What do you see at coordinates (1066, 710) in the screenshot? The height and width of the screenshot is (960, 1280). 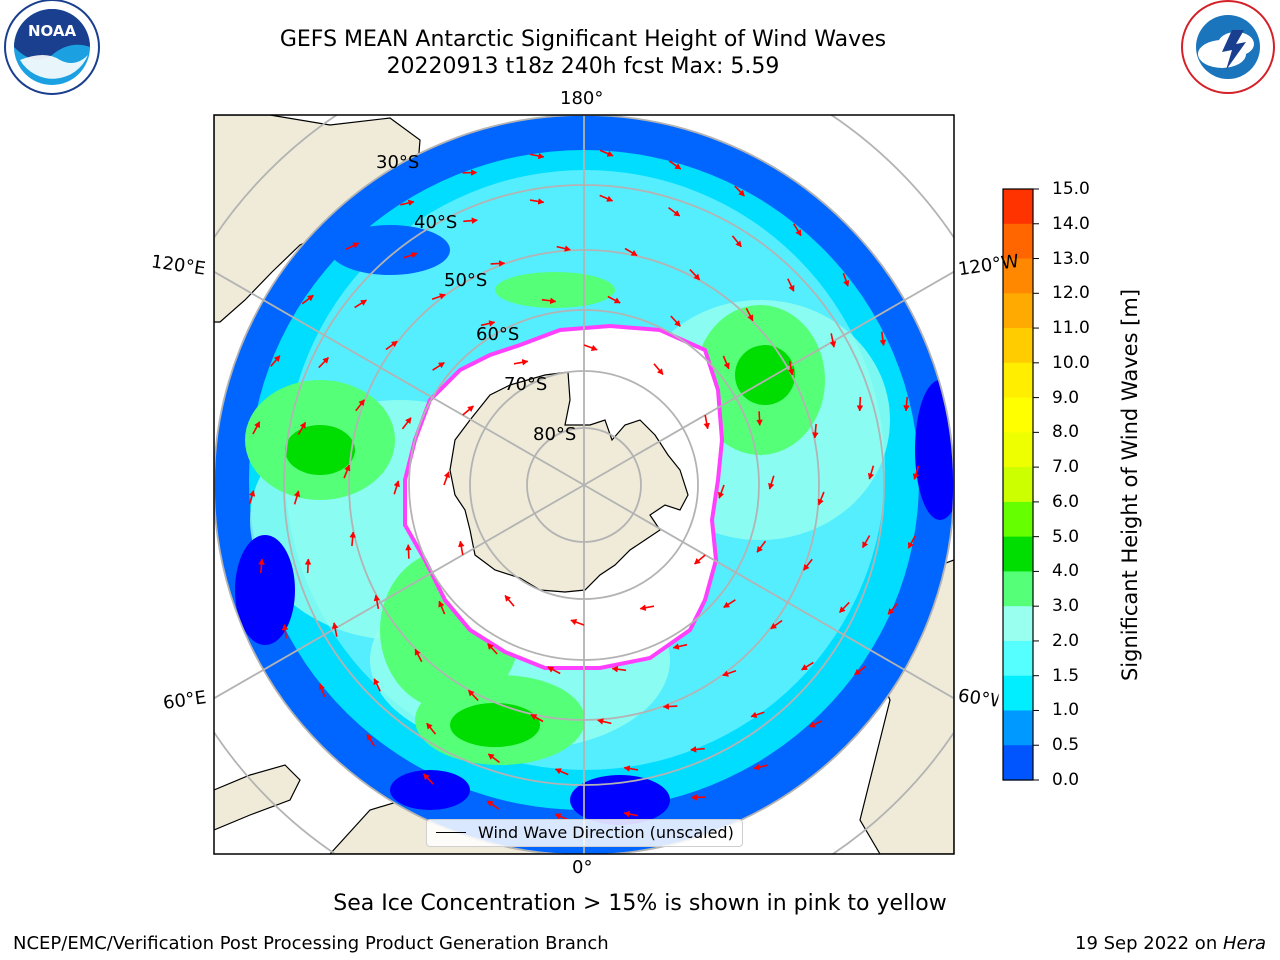 I see `colorbar-tick-label: 1.0` at bounding box center [1066, 710].